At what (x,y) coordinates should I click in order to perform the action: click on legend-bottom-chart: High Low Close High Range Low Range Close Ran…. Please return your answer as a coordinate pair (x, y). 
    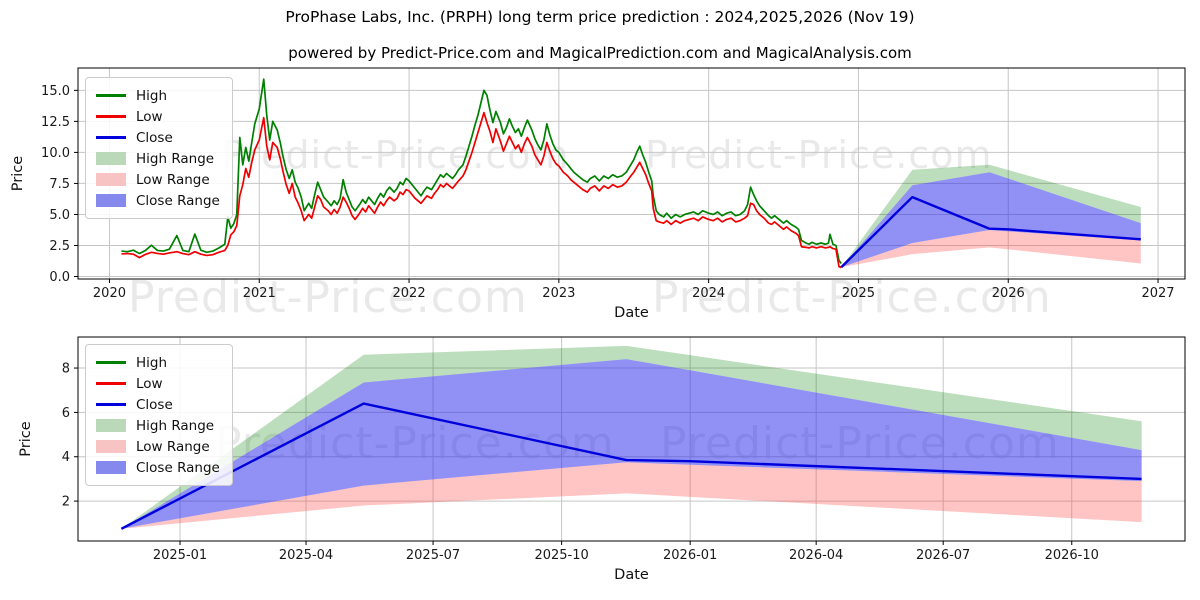
    Looking at the image, I should click on (159, 415).